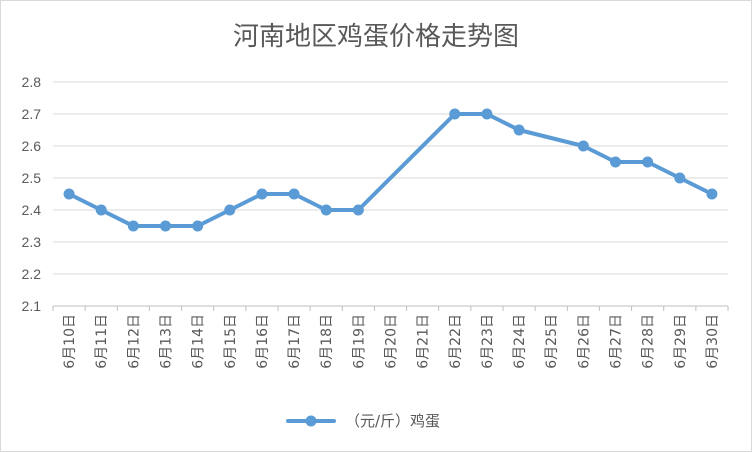 Image resolution: width=752 pixels, height=452 pixels. I want to click on y-tick-label: 2.6, so click(32, 146).